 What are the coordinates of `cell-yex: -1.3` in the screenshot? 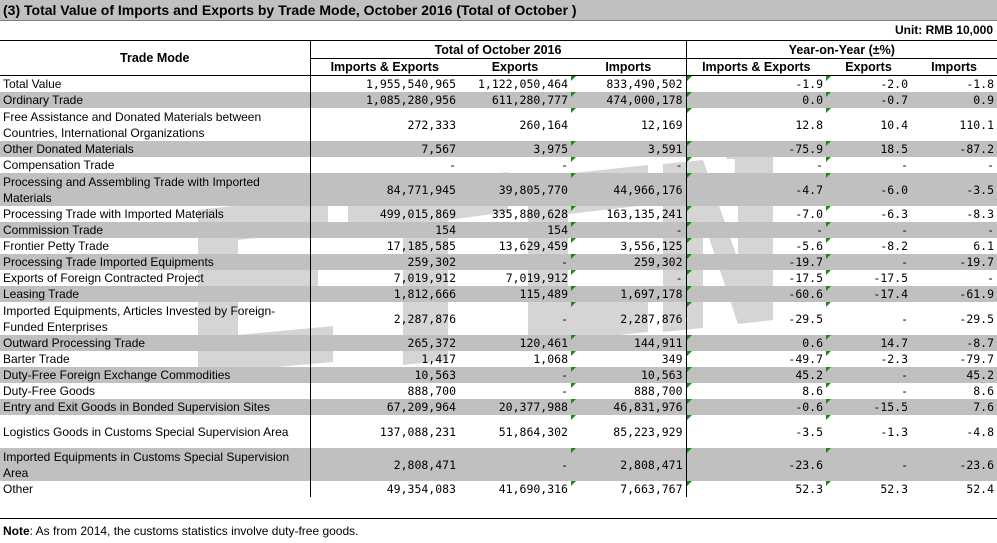 It's located at (868, 431).